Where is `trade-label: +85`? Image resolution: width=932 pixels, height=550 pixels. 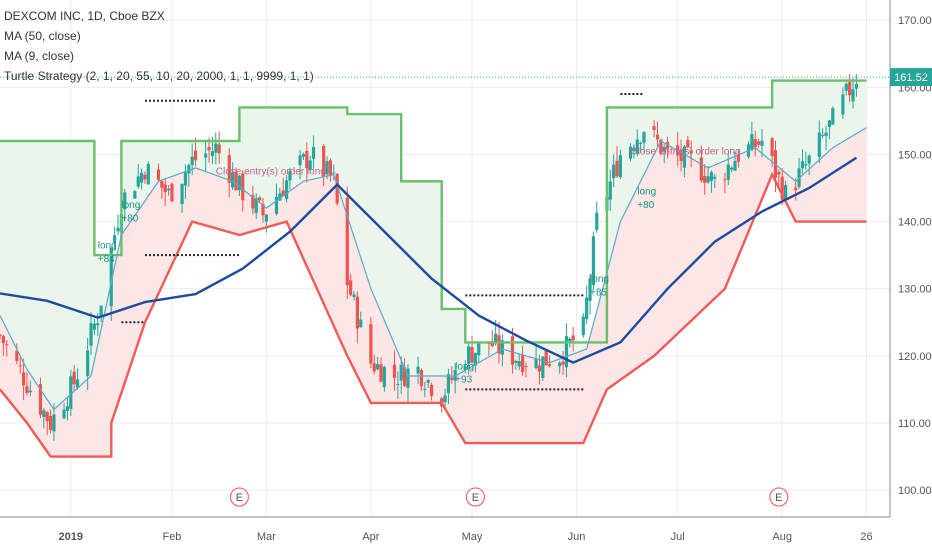 trade-label: +85 is located at coordinates (598, 292).